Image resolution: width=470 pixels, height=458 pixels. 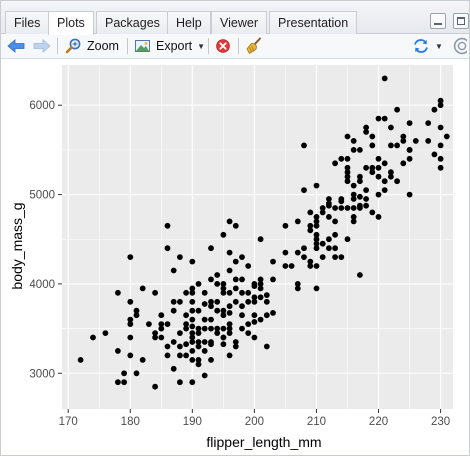 What do you see at coordinates (27, 22) in the screenshot?
I see `tab-files: Files` at bounding box center [27, 22].